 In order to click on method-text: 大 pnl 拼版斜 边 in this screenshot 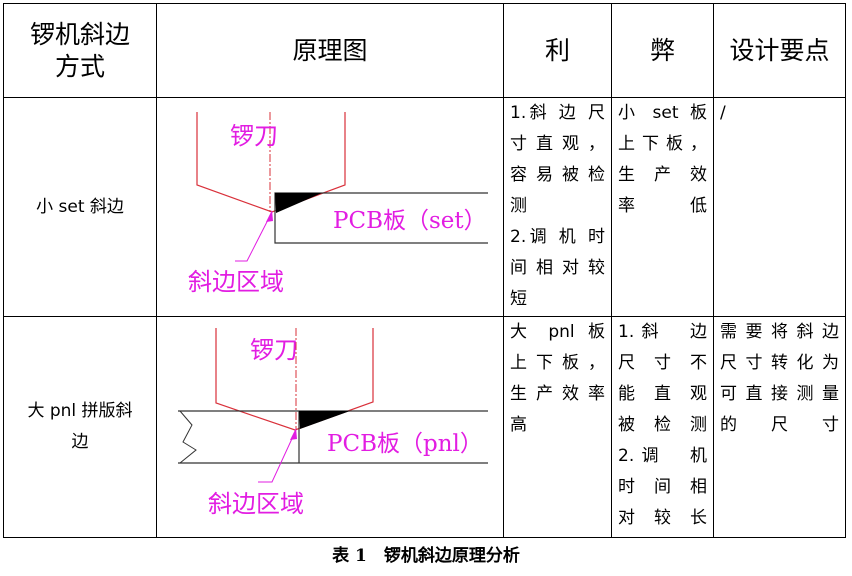, I will do `click(80, 426)`.